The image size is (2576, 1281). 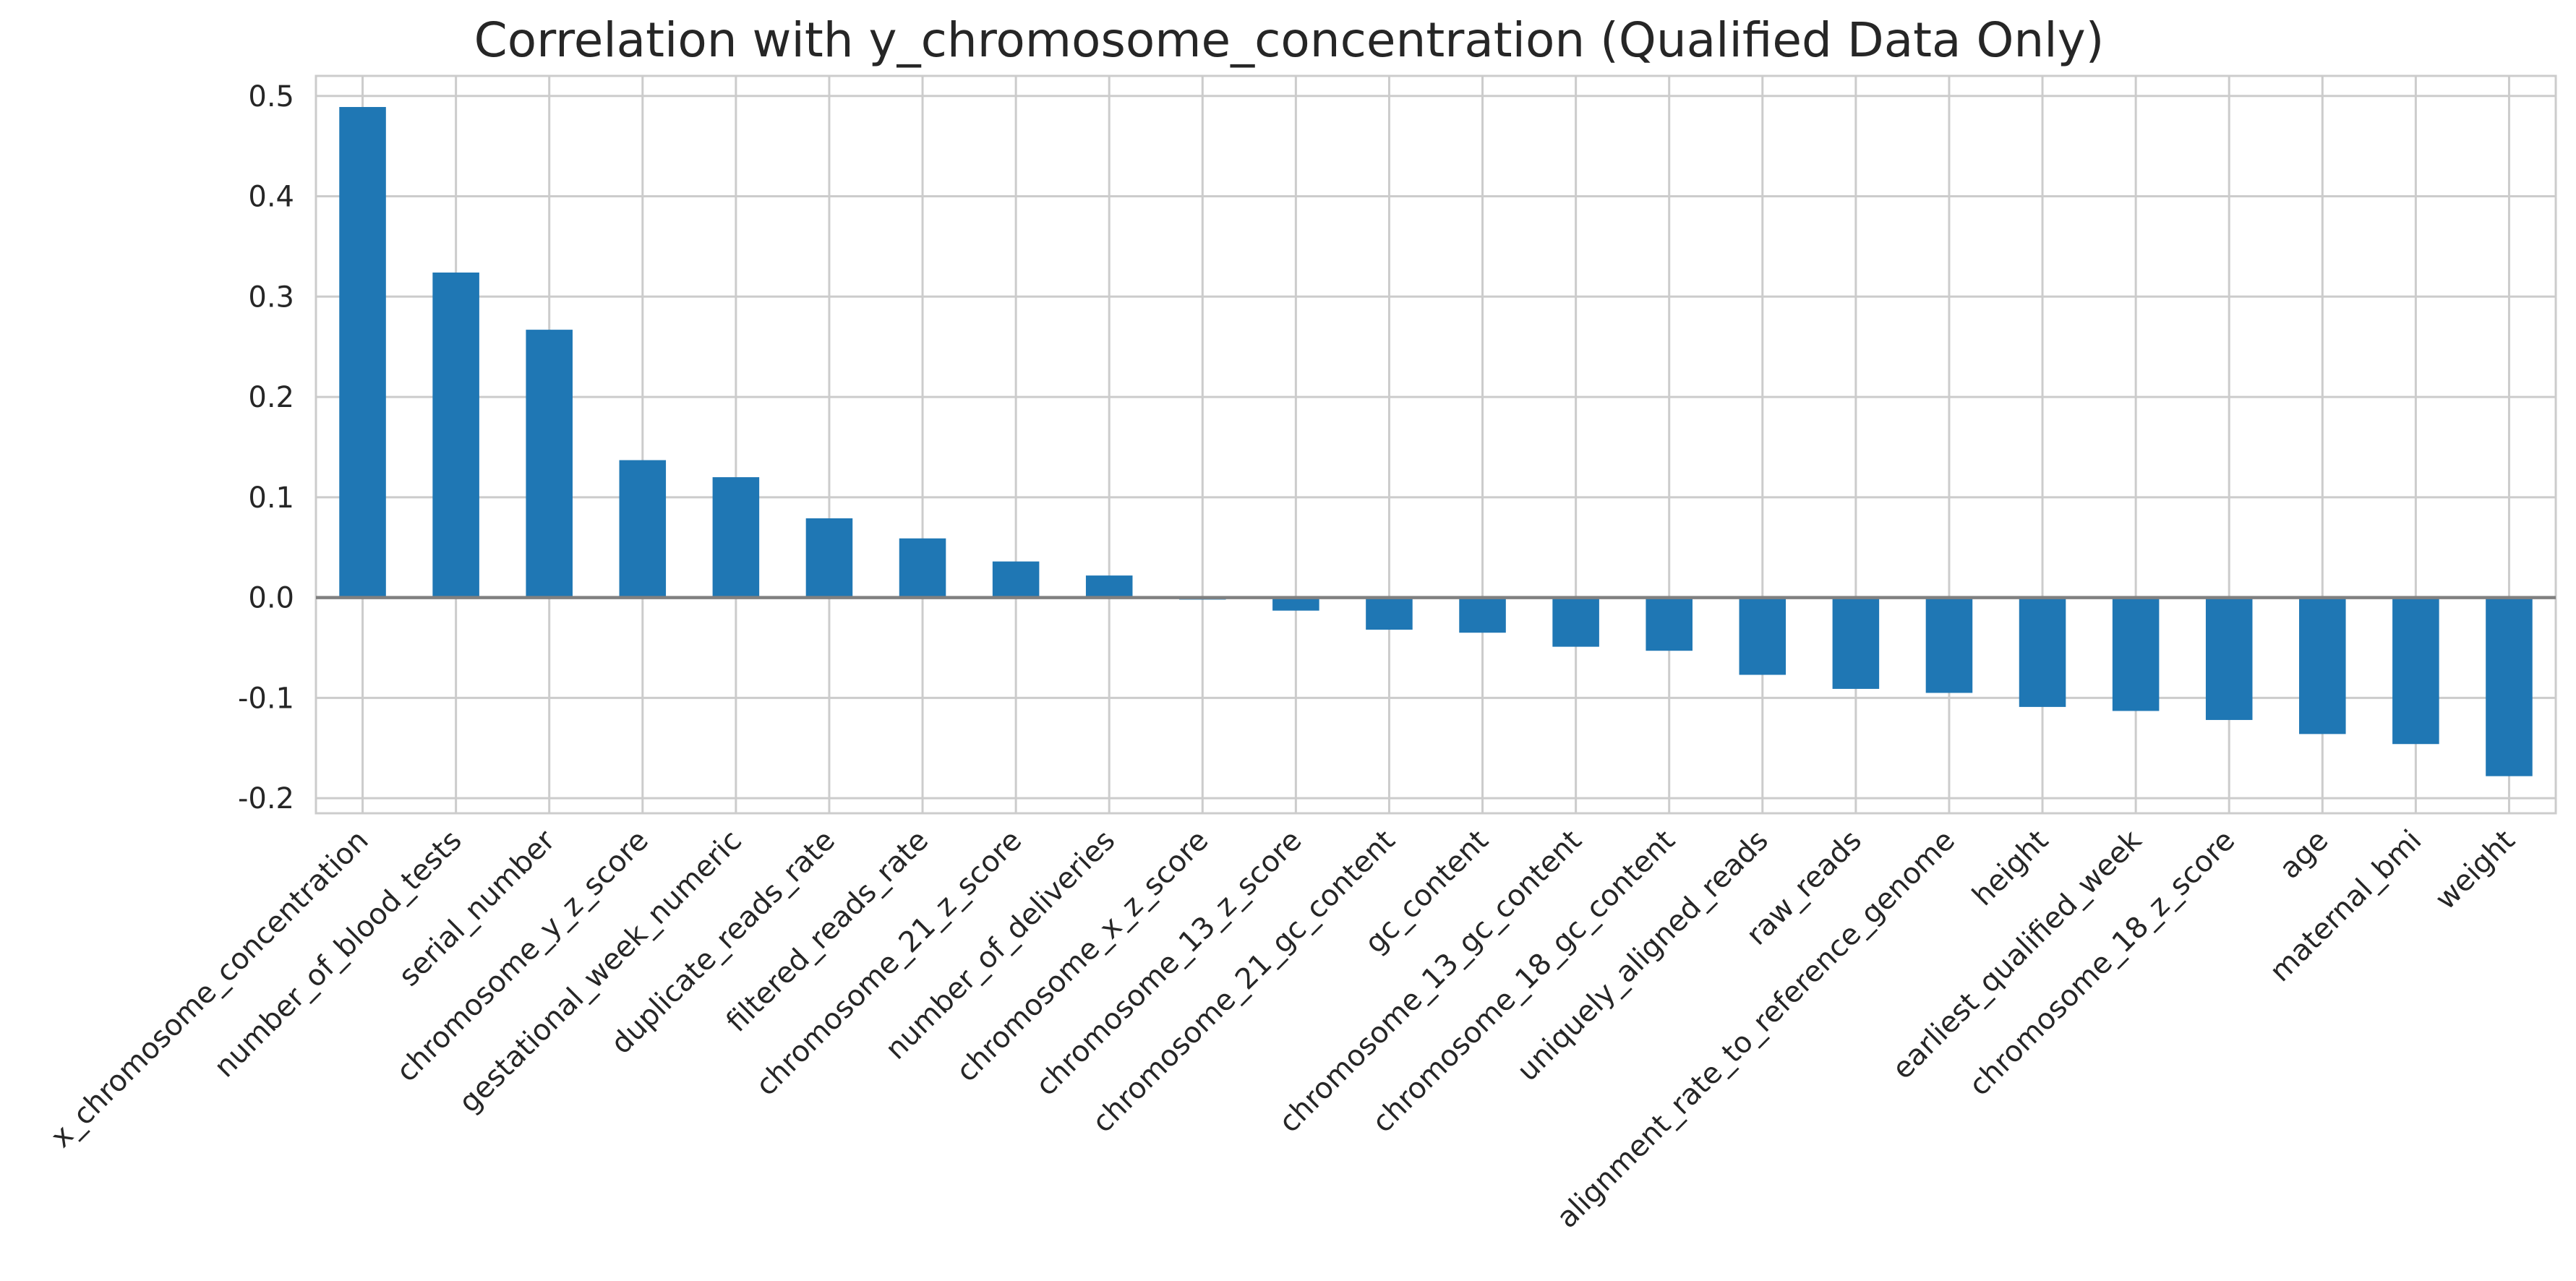 I want to click on bar-chromosome-13-z-score, so click(x=1295, y=604).